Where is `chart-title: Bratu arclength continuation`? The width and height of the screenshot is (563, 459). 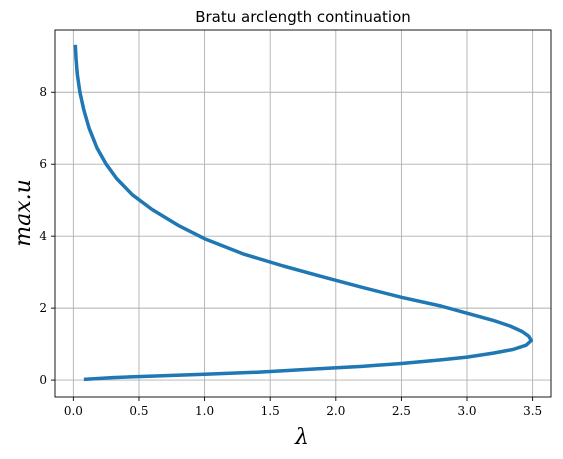 chart-title: Bratu arclength continuation is located at coordinates (303, 17).